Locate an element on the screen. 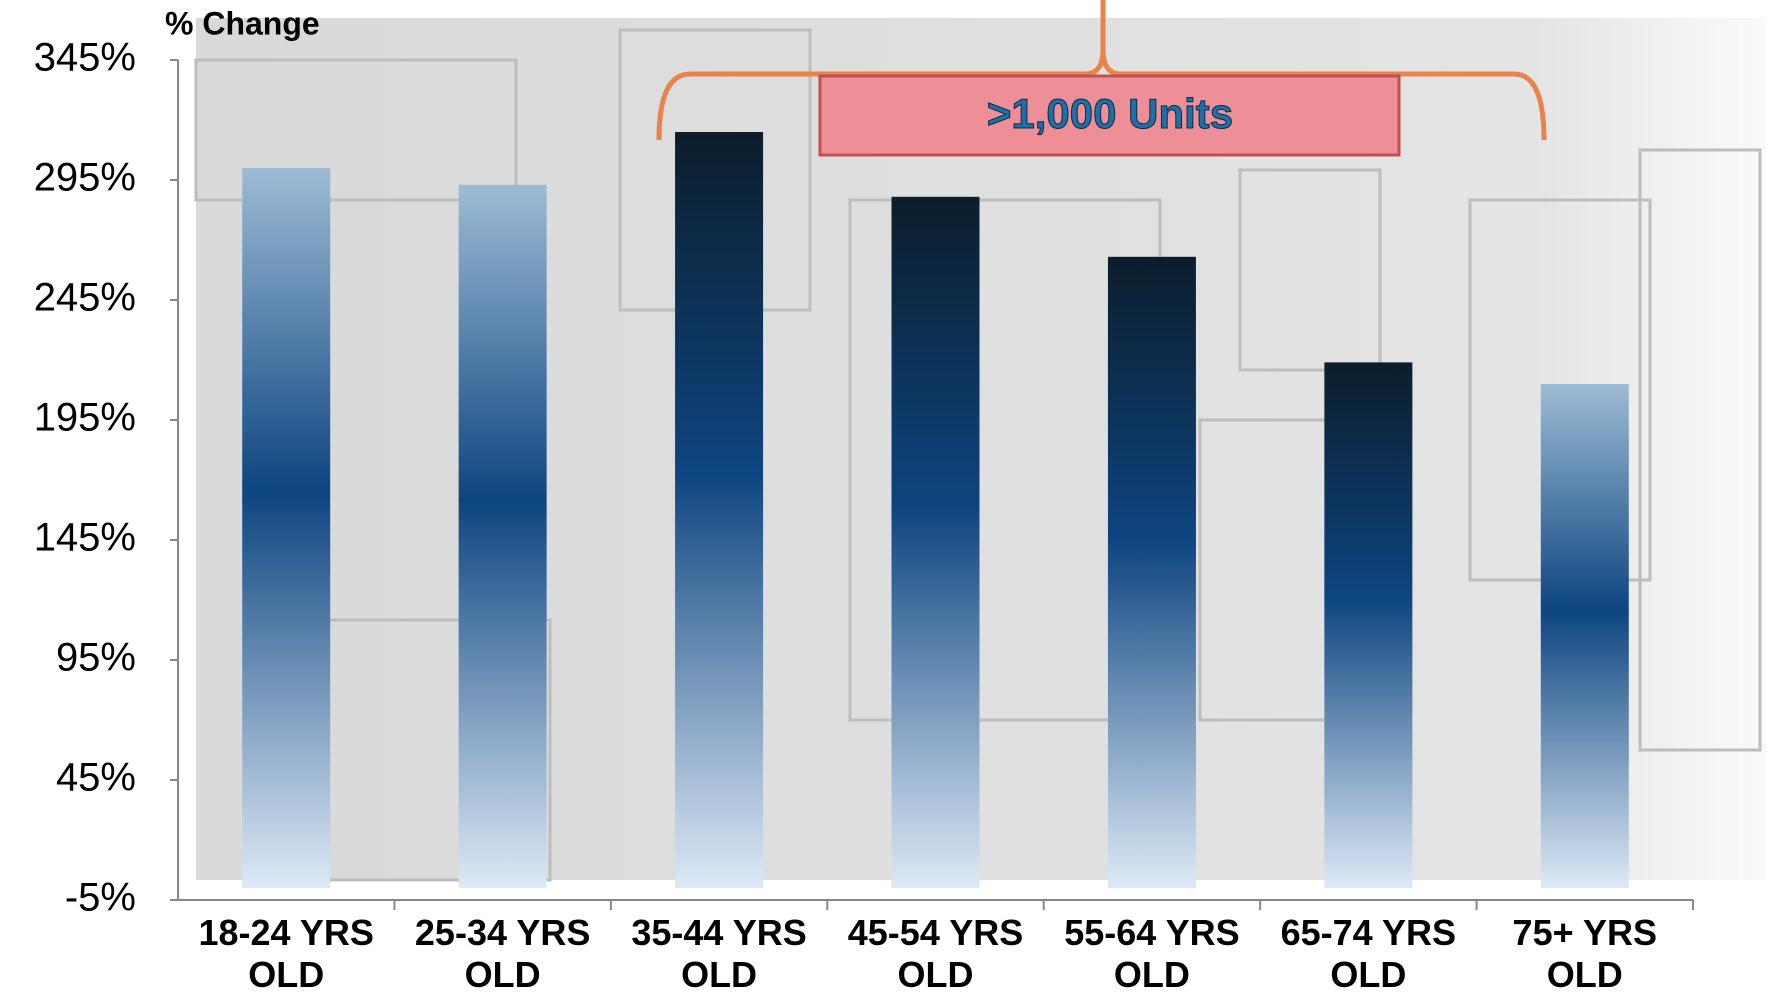 This screenshot has height=996, width=1770. x-tick-label: 55-64 YRS OLD is located at coordinates (1152, 953).